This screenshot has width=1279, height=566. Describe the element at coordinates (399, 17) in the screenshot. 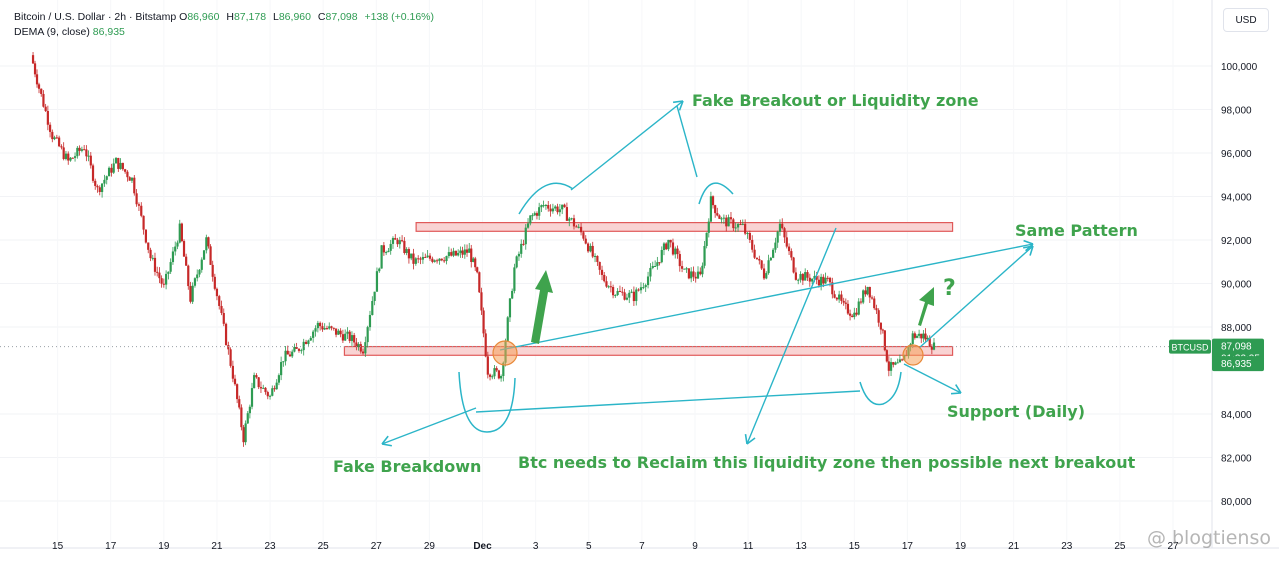

I see `change-value: +138 (+0.16%)` at that location.